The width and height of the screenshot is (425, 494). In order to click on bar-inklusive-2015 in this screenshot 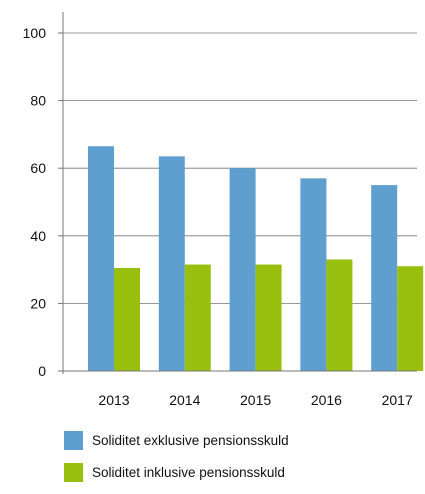, I will do `click(268, 317)`.